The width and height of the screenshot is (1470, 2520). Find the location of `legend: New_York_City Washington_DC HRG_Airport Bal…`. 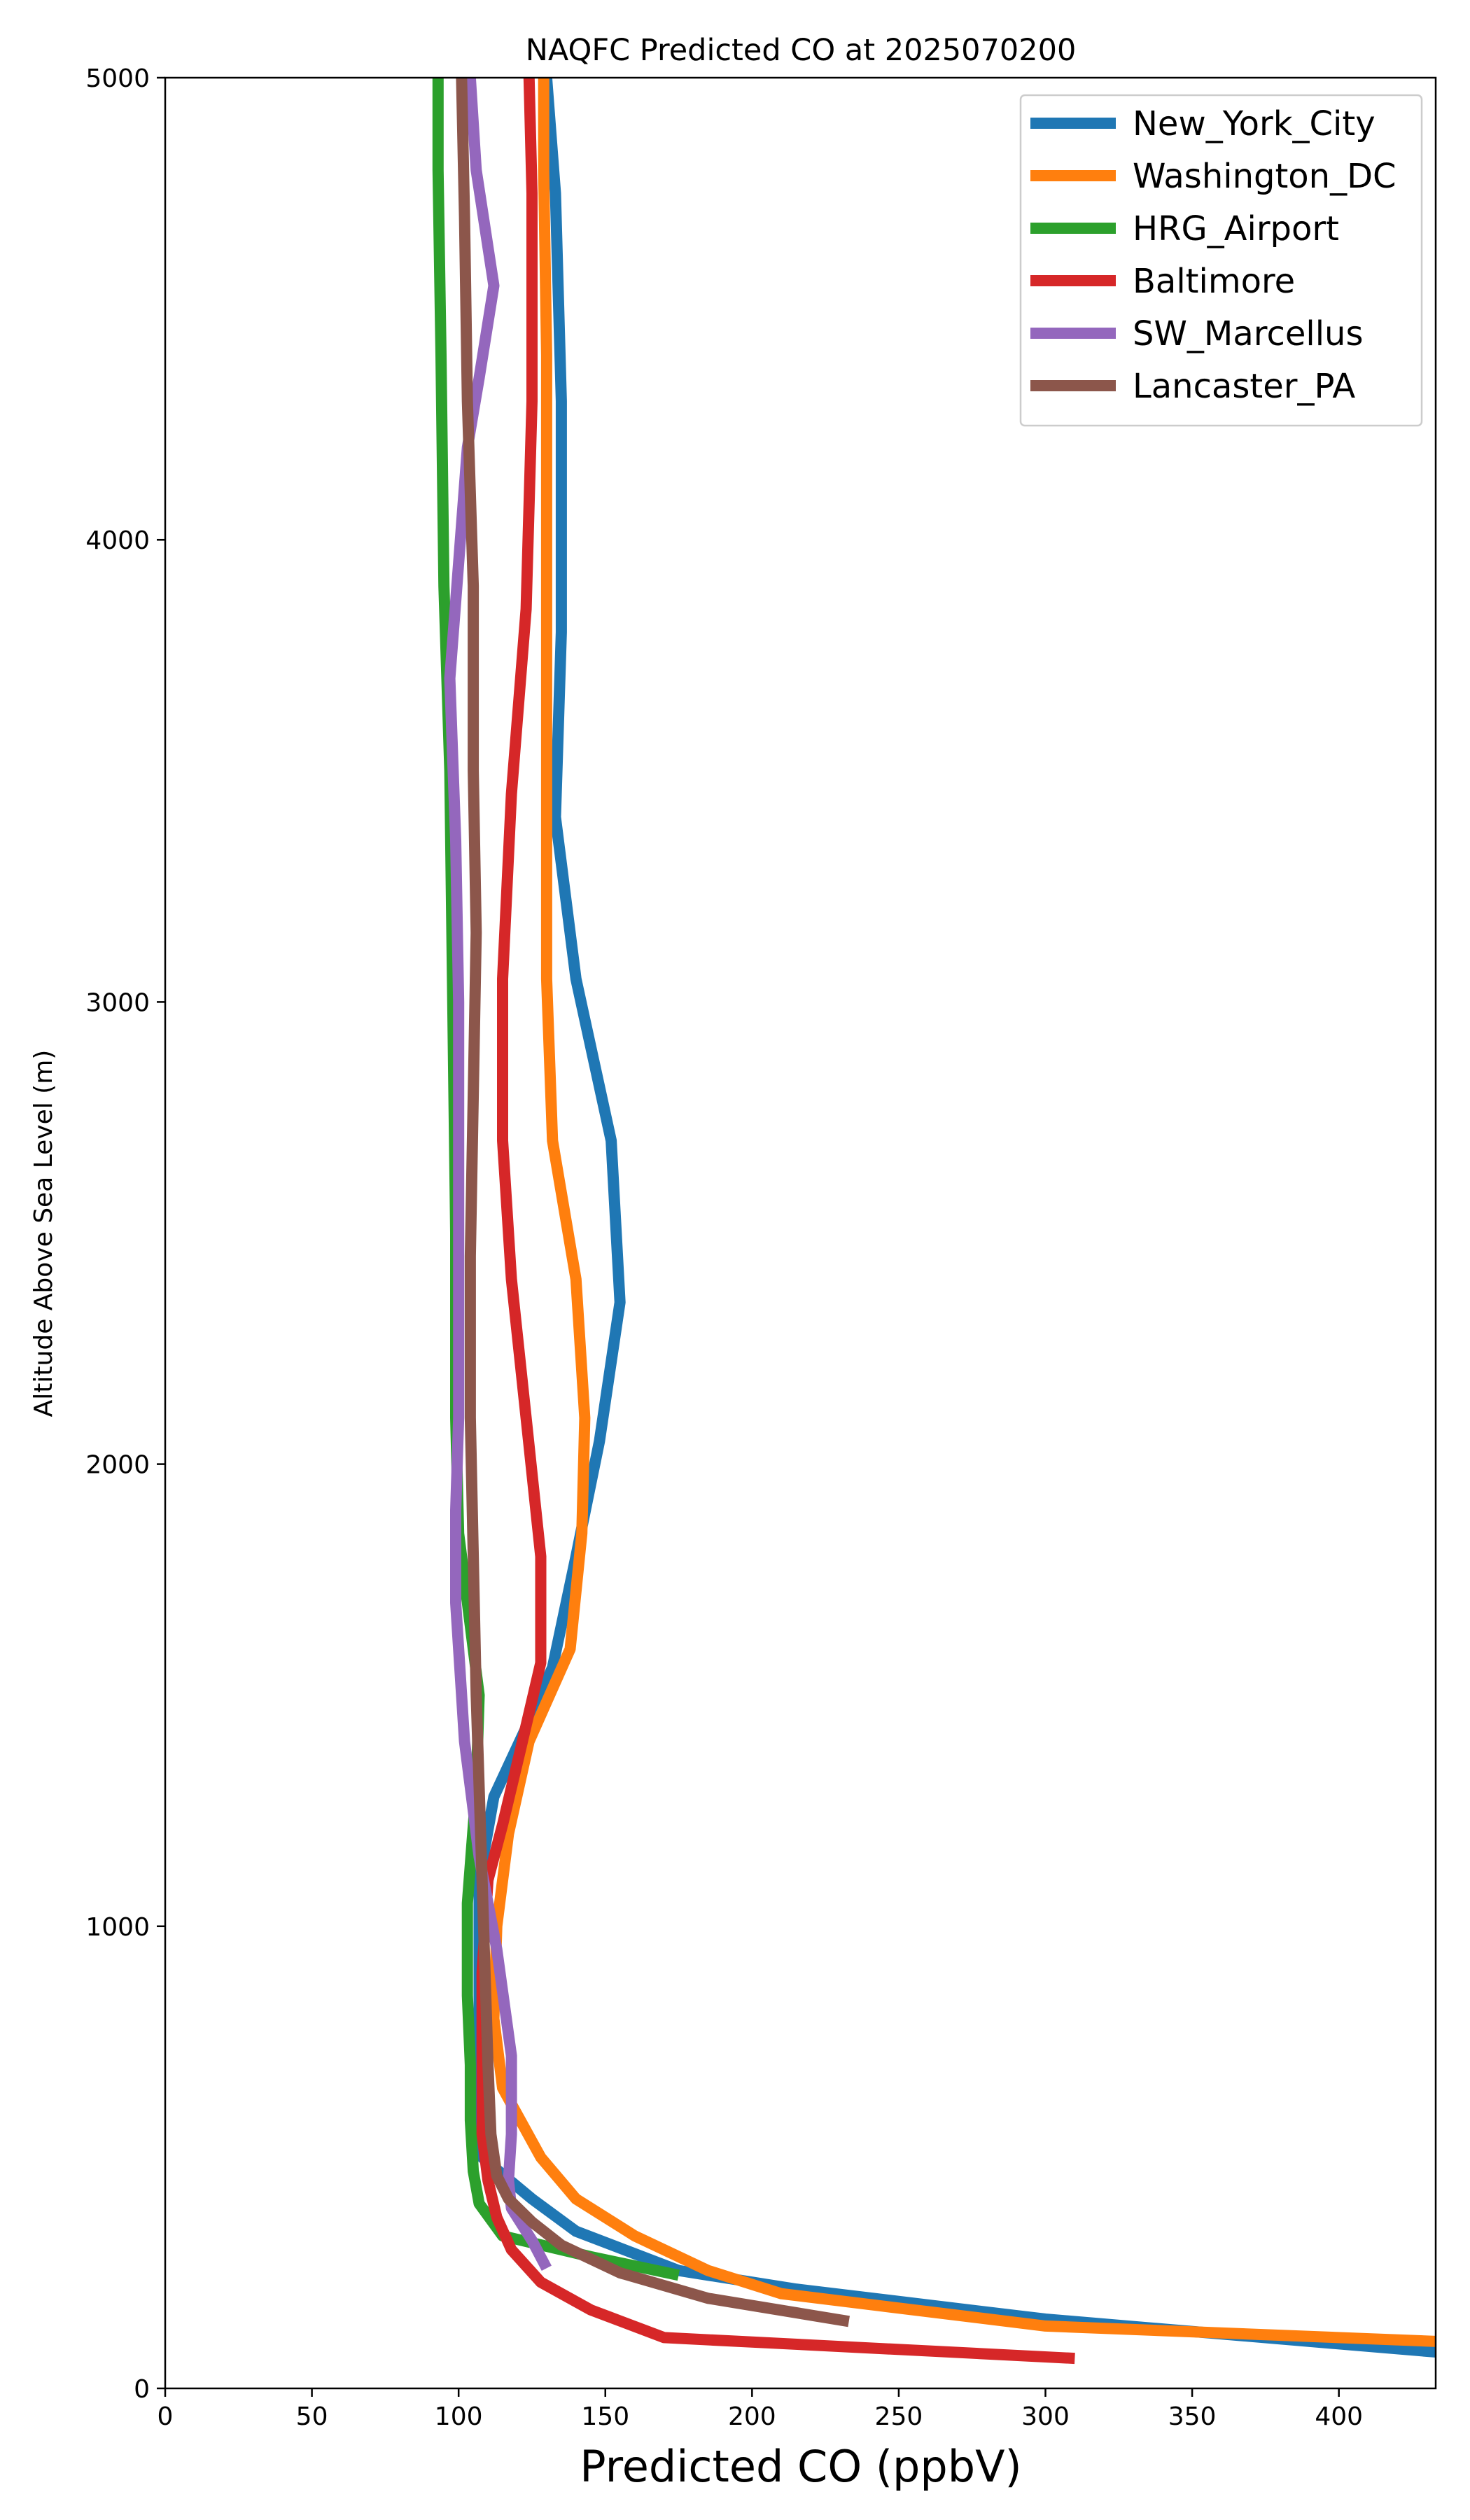

legend: New_York_City Washington_DC HRG_Airport Bal… is located at coordinates (1221, 260).